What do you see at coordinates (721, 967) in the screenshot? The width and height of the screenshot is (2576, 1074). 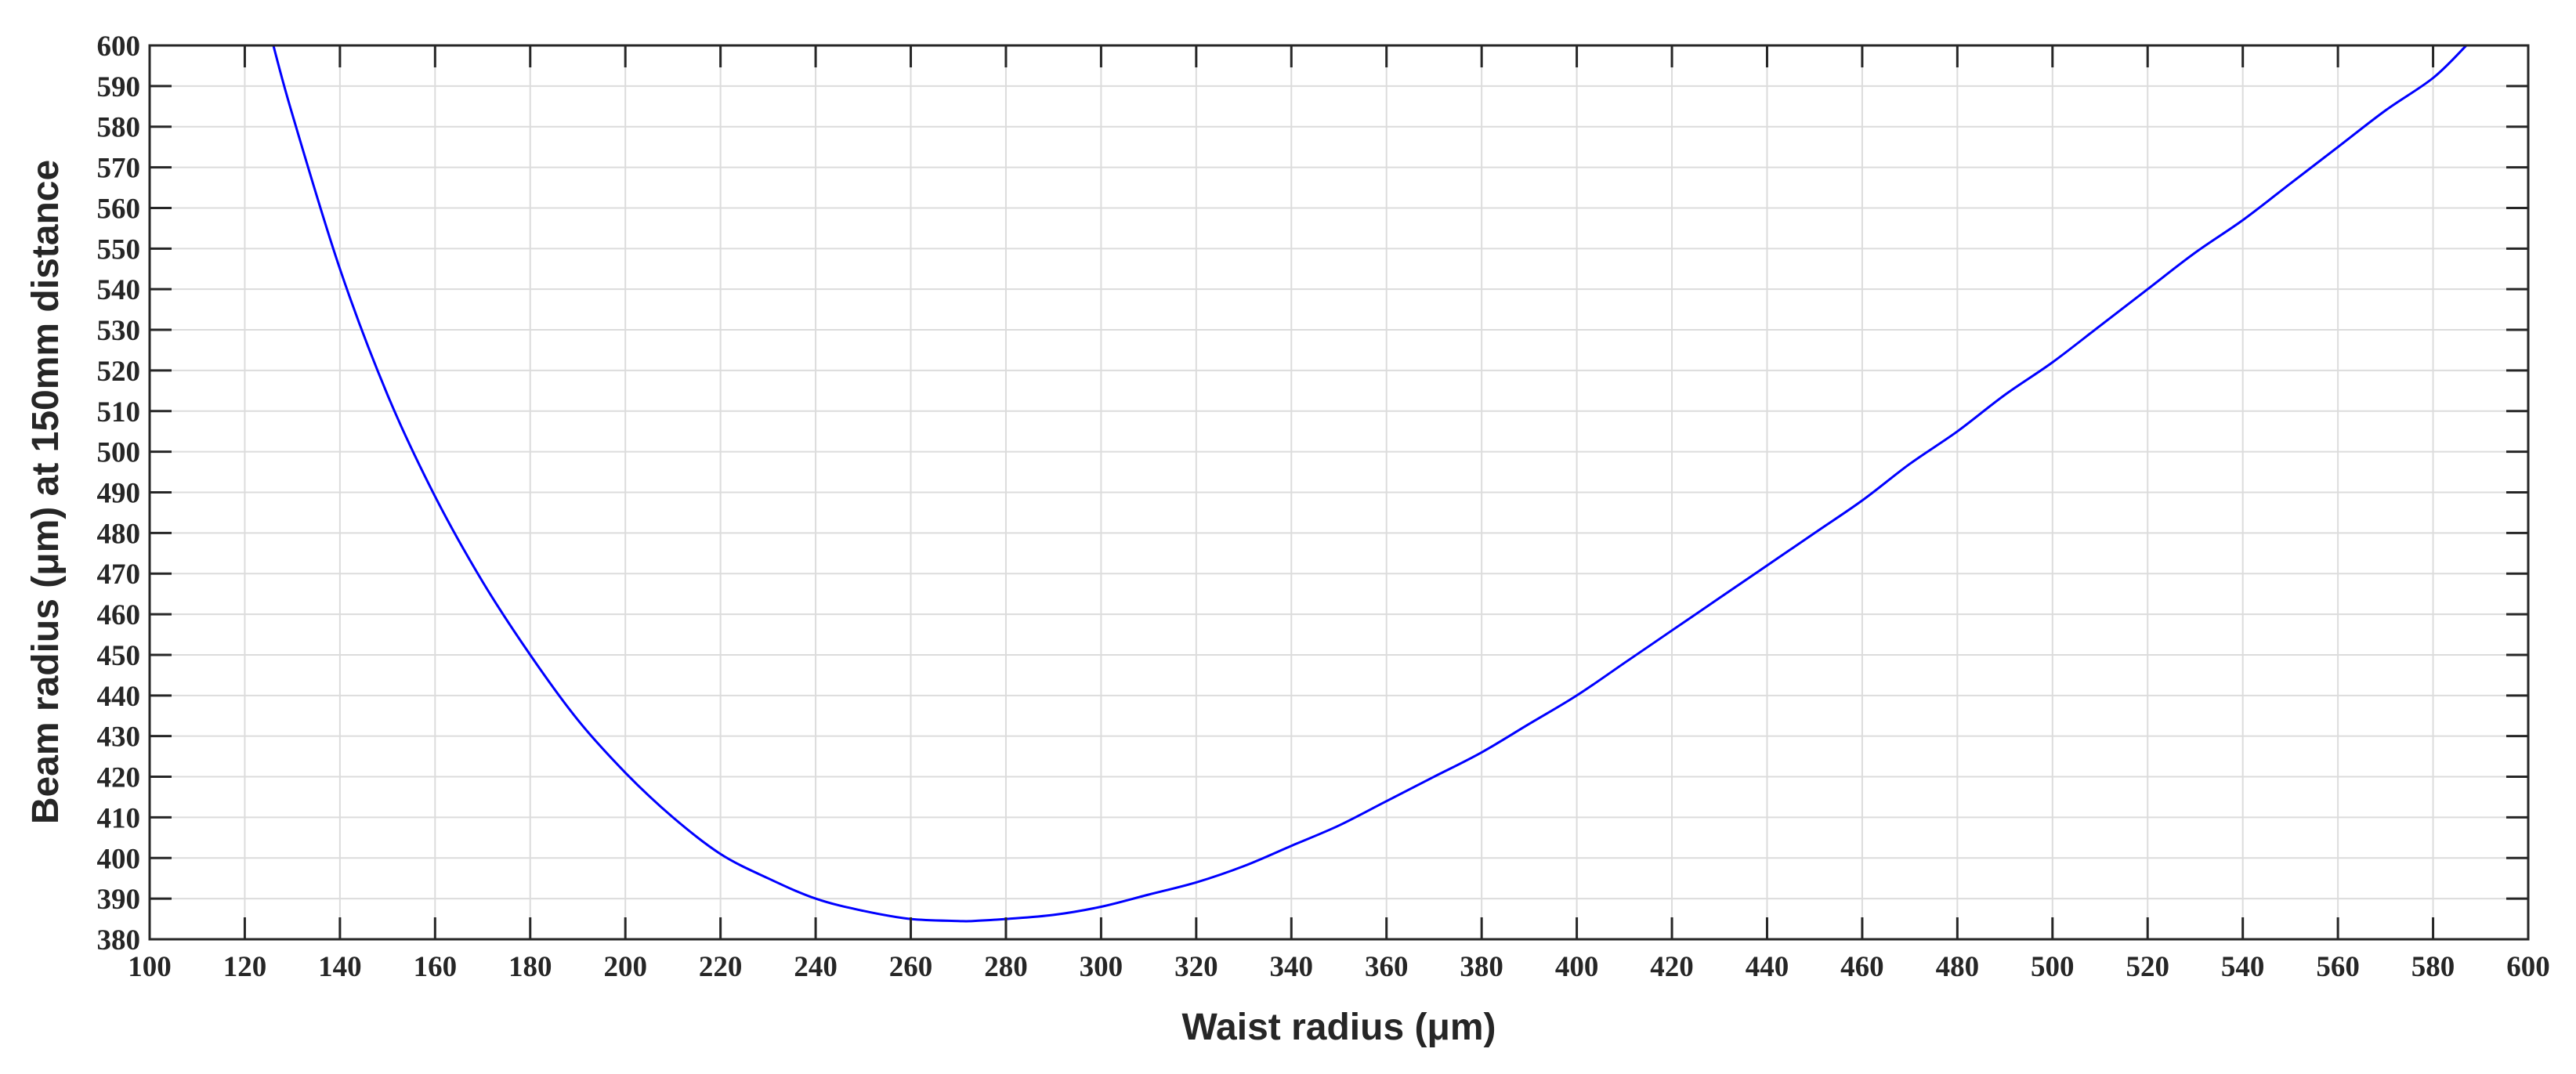 I see `x-tick-label: 220` at bounding box center [721, 967].